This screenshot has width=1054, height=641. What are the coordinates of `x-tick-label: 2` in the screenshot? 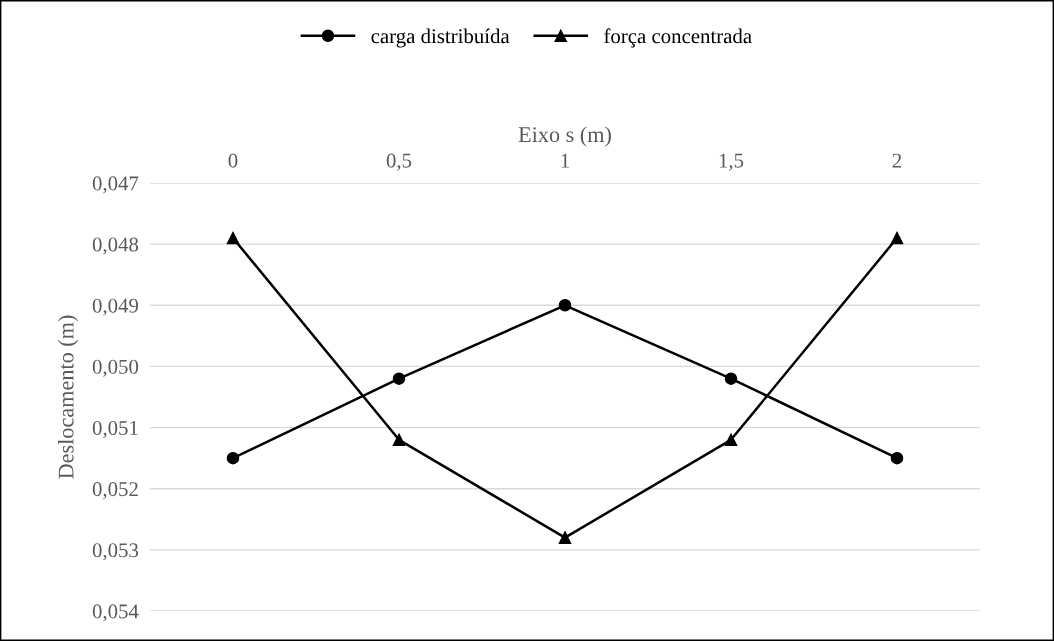 It's located at (897, 160).